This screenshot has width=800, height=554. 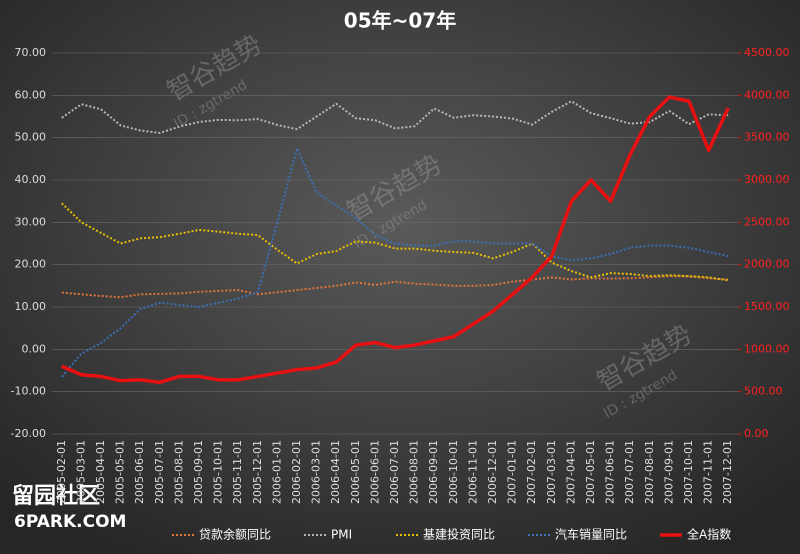 I want to click on x-tick-label: 2007-08-01, so click(x=649, y=472).